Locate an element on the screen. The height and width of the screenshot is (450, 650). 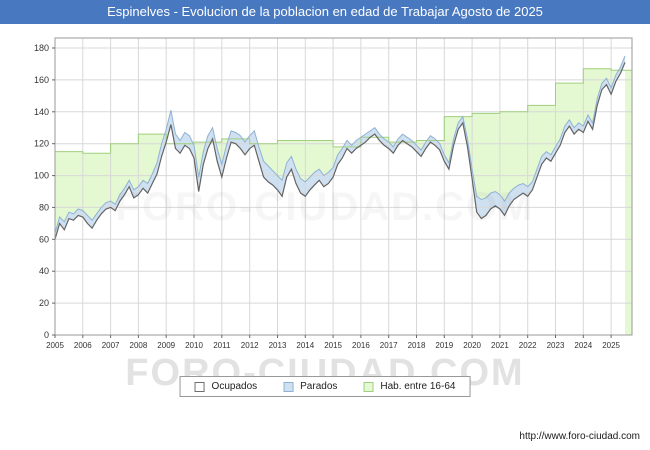
x-tick-label: 2011 is located at coordinates (222, 345).